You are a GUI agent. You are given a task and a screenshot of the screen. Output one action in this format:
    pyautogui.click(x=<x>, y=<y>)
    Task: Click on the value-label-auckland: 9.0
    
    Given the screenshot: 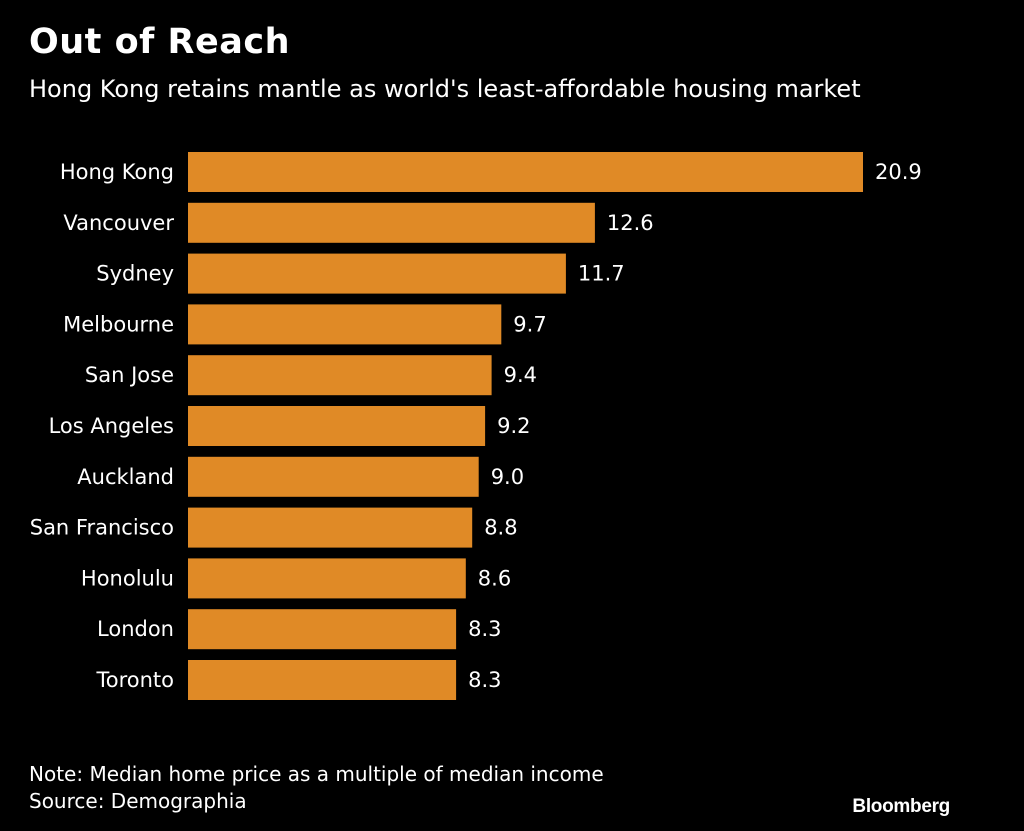 What is the action you would take?
    pyautogui.click(x=507, y=477)
    